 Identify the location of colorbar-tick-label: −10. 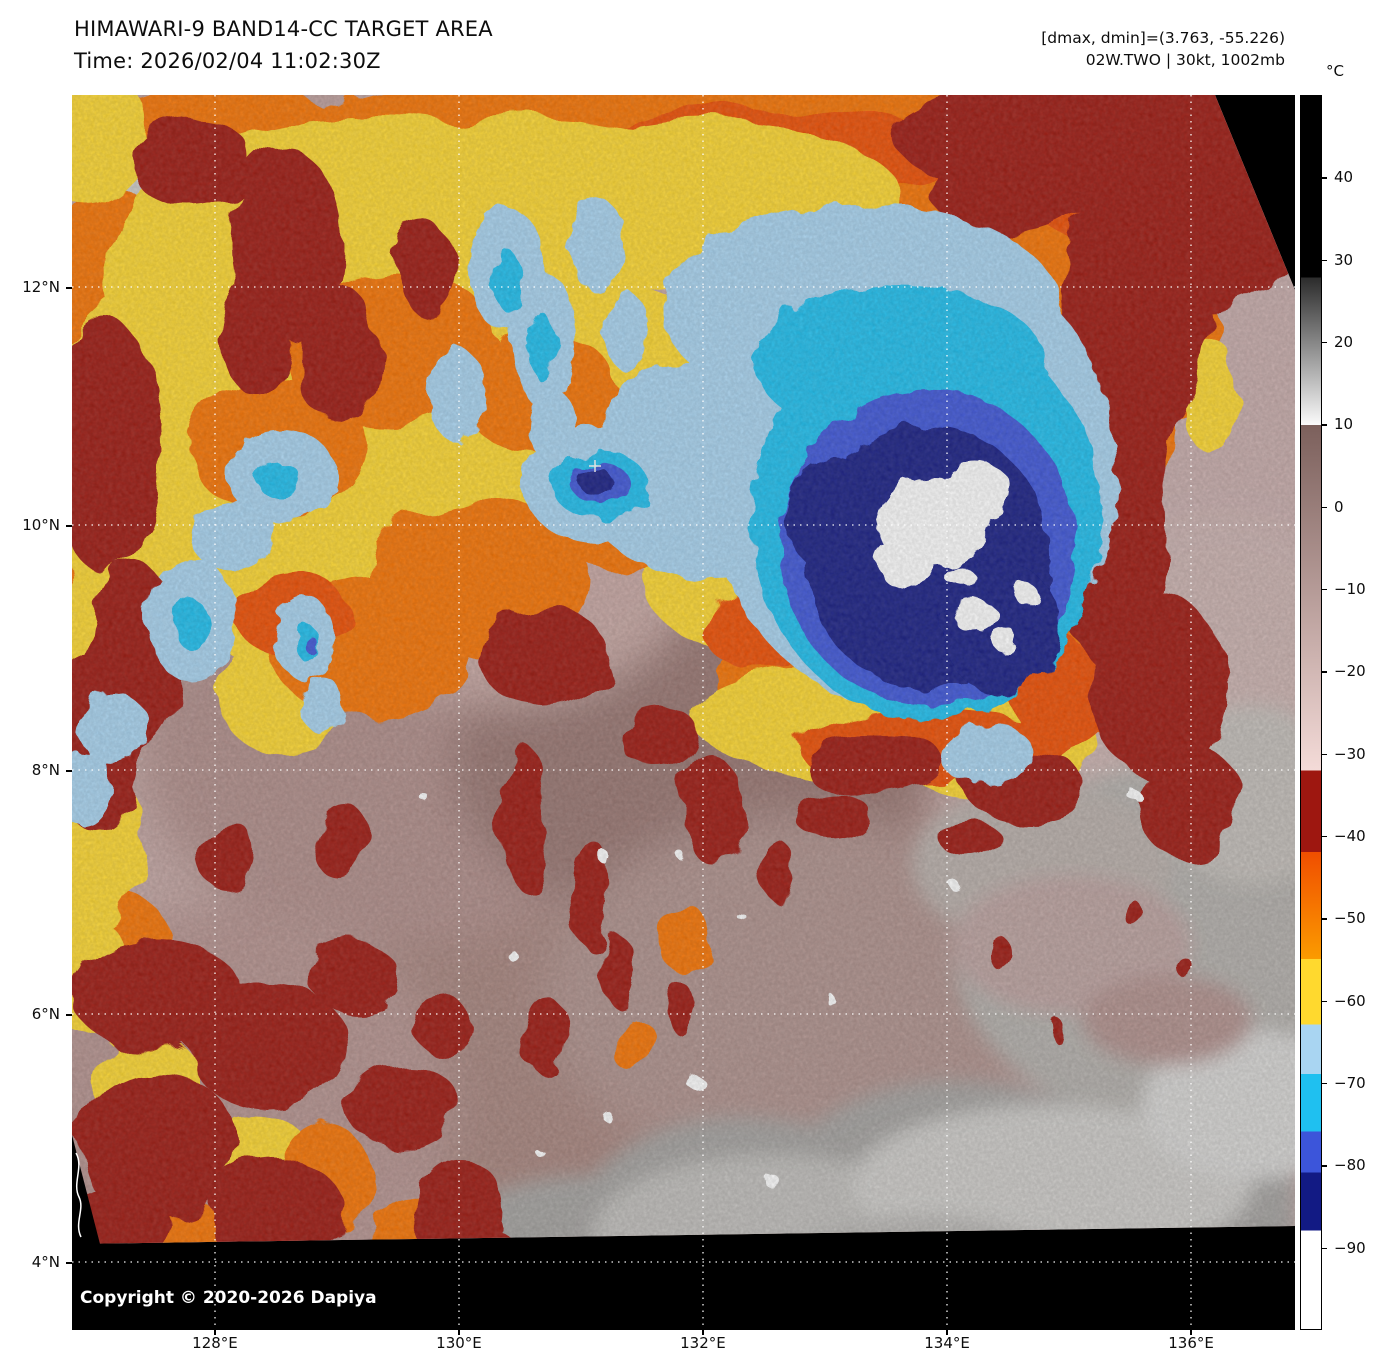
(1344, 589).